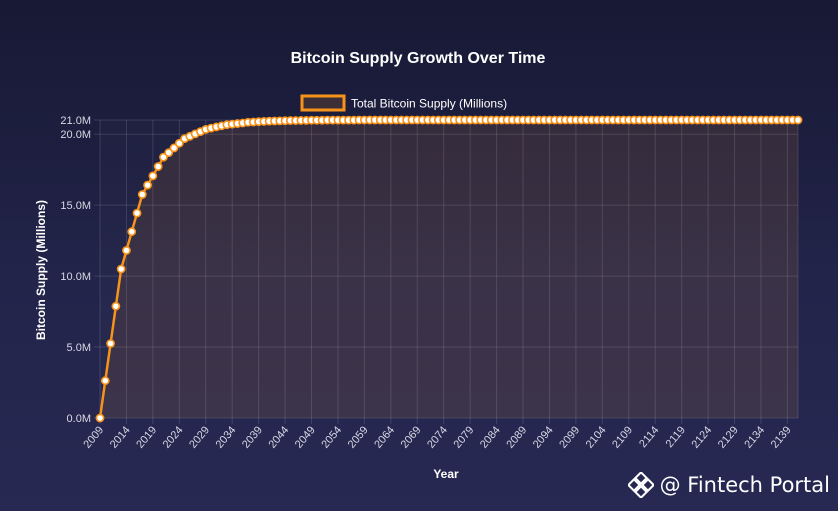  Describe the element at coordinates (543, 437) in the screenshot. I see `x-tick-label: 2094` at that location.